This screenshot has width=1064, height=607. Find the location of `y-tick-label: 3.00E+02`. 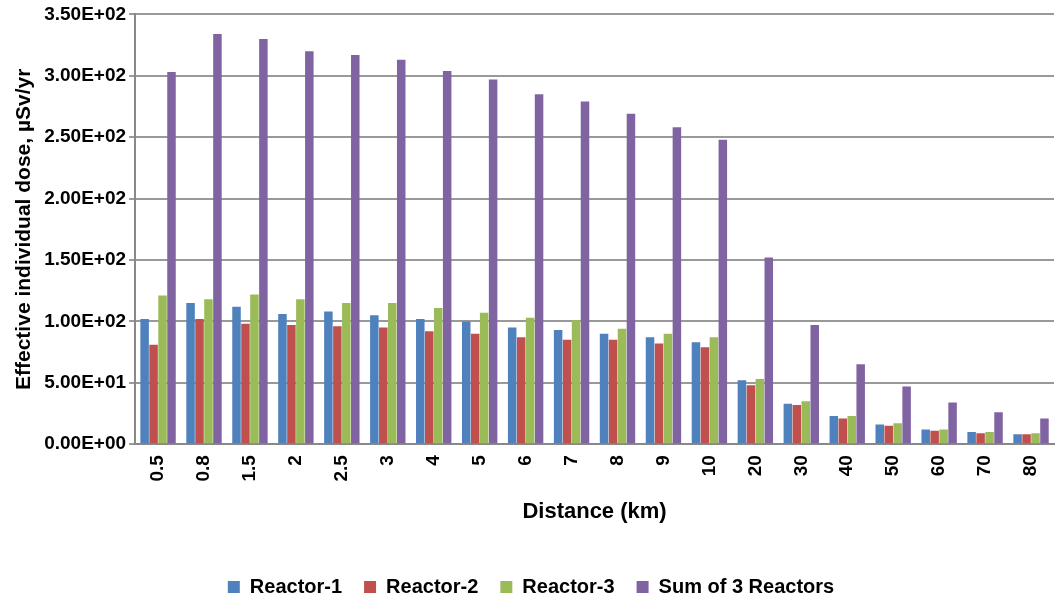

y-tick-label: 3.00E+02 is located at coordinates (85, 75).